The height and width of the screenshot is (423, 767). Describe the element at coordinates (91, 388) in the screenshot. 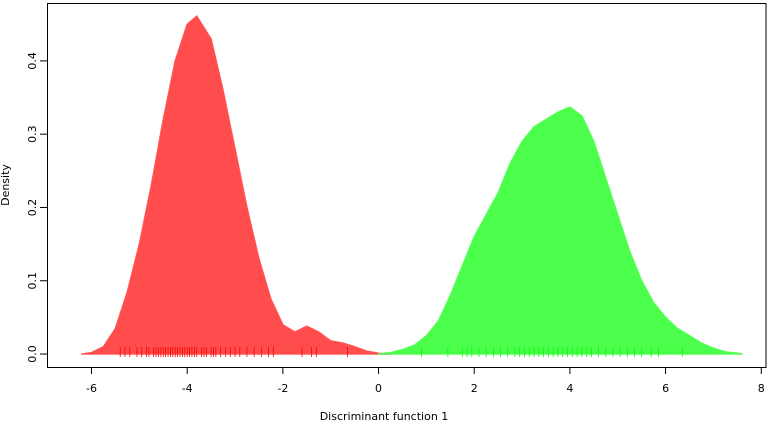

I see `x-tick-label: -6` at that location.